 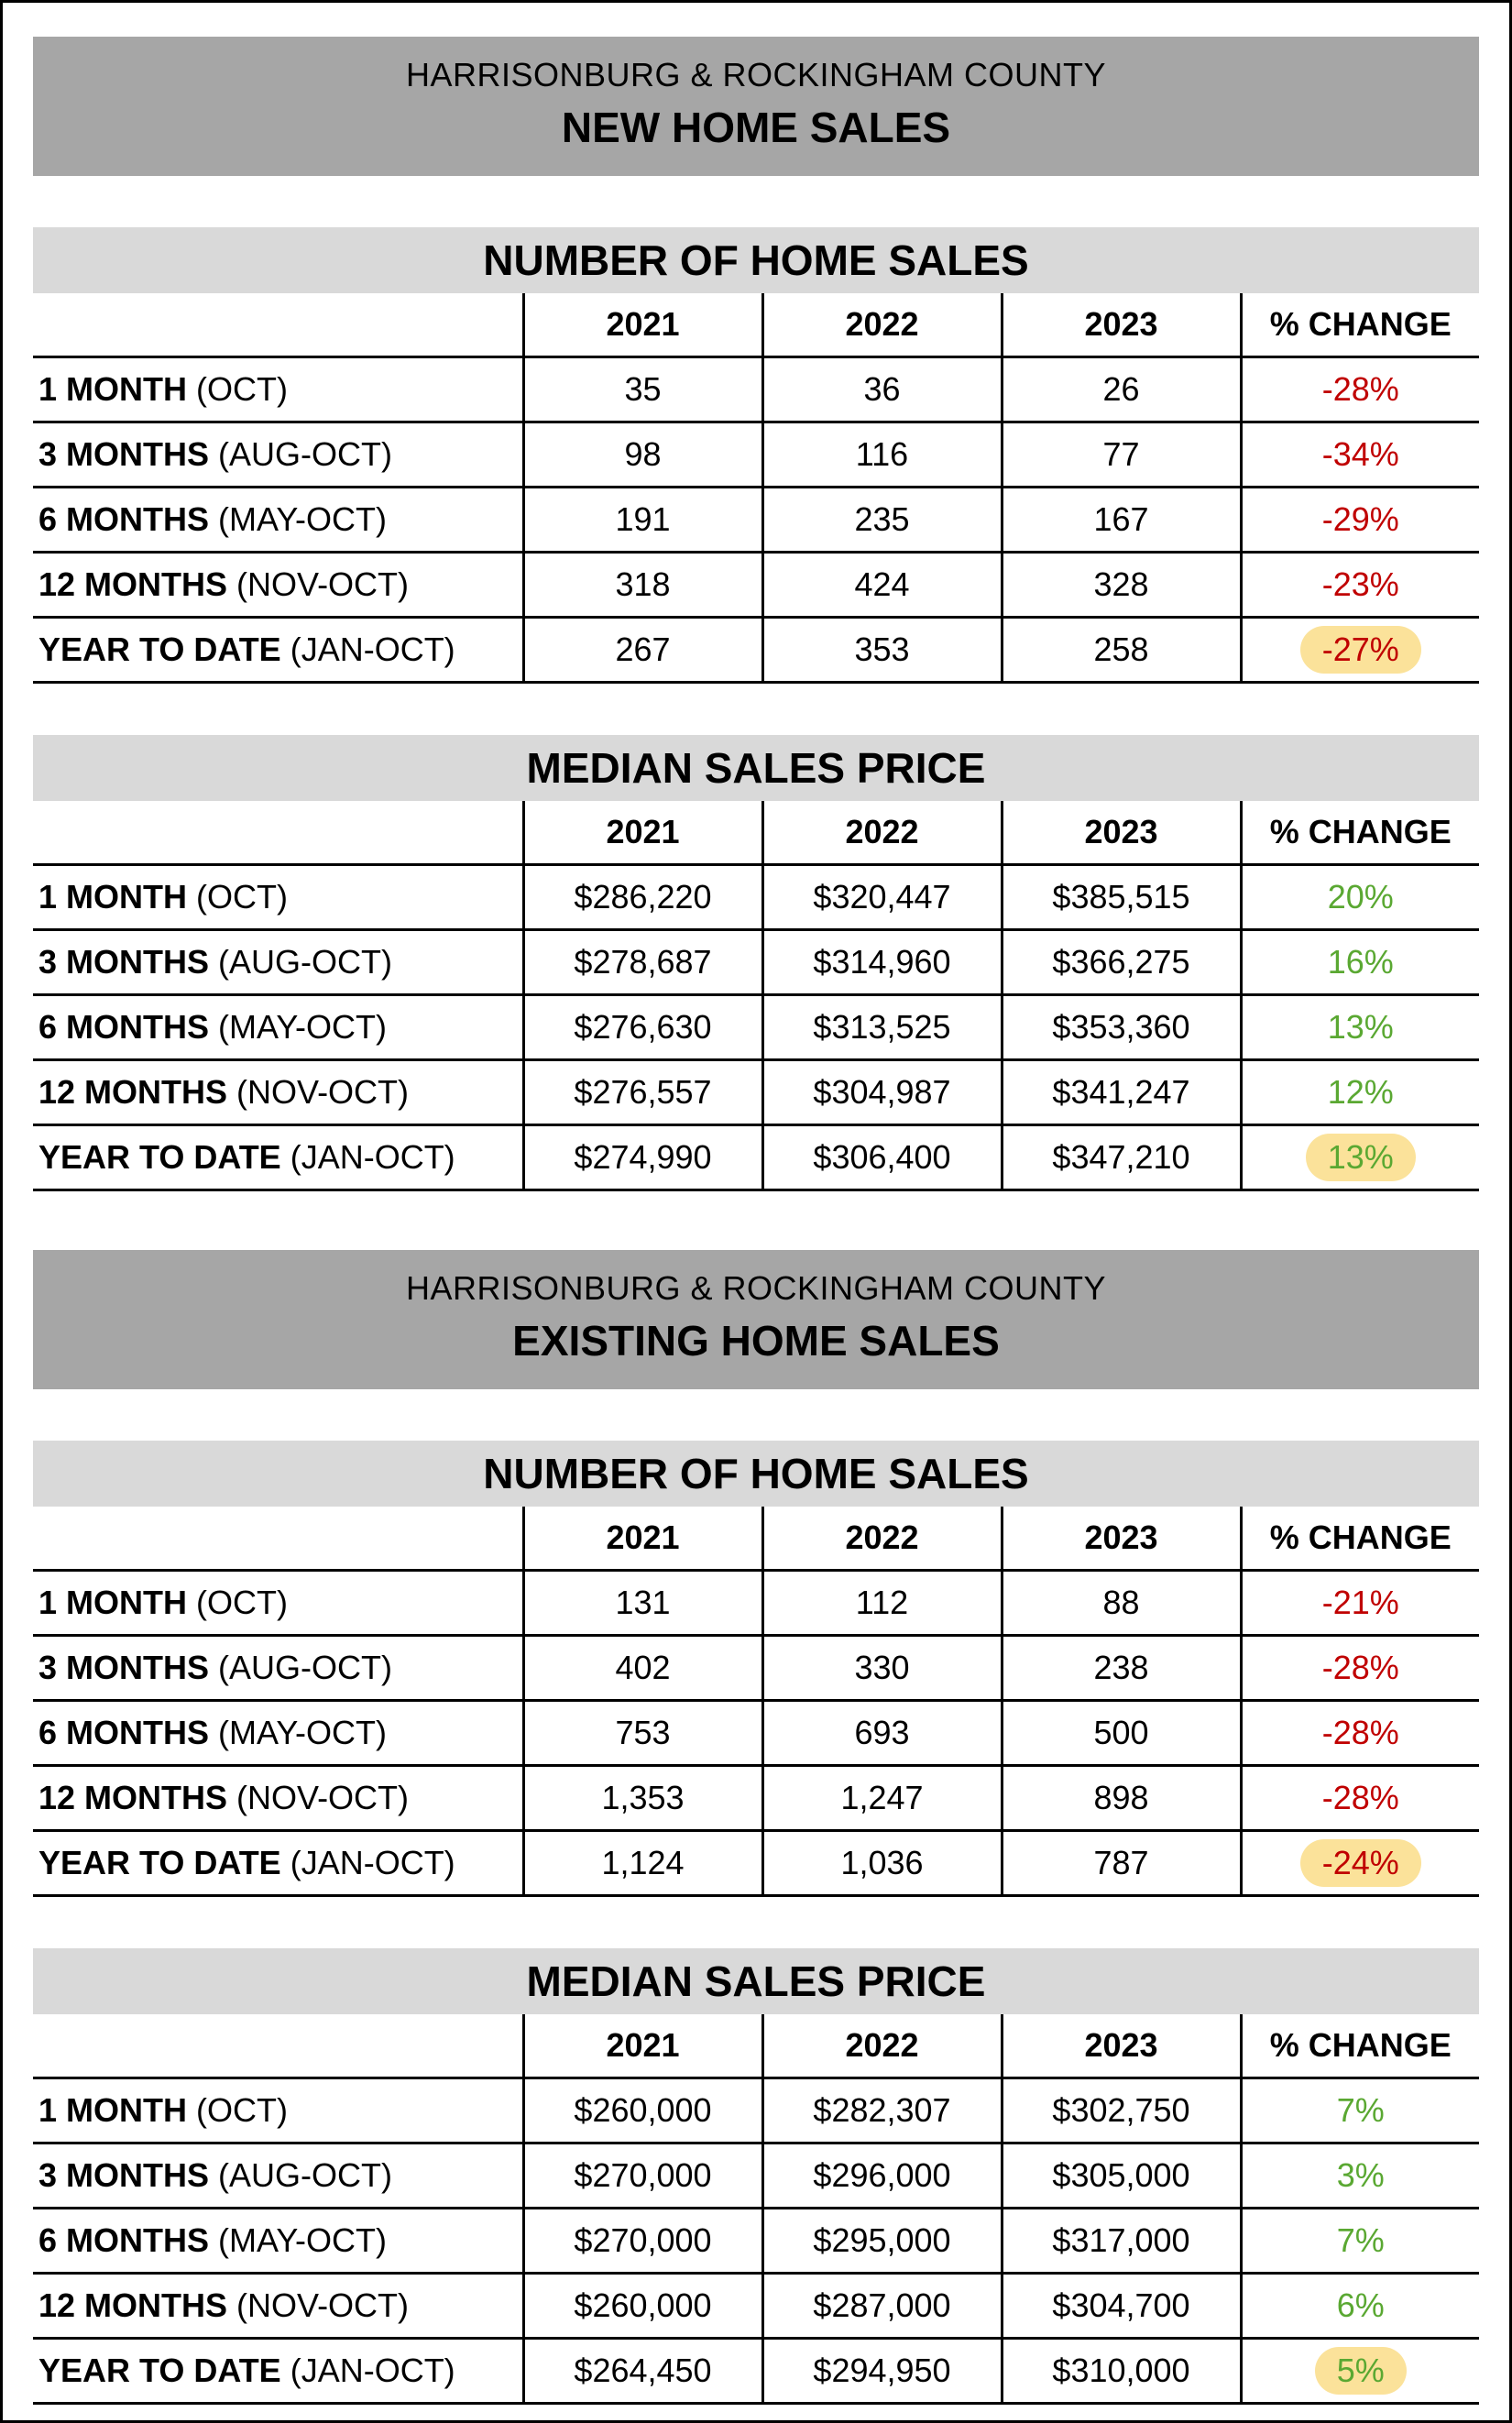 What do you see at coordinates (1120, 2371) in the screenshot?
I see `value-2023: $310,000` at bounding box center [1120, 2371].